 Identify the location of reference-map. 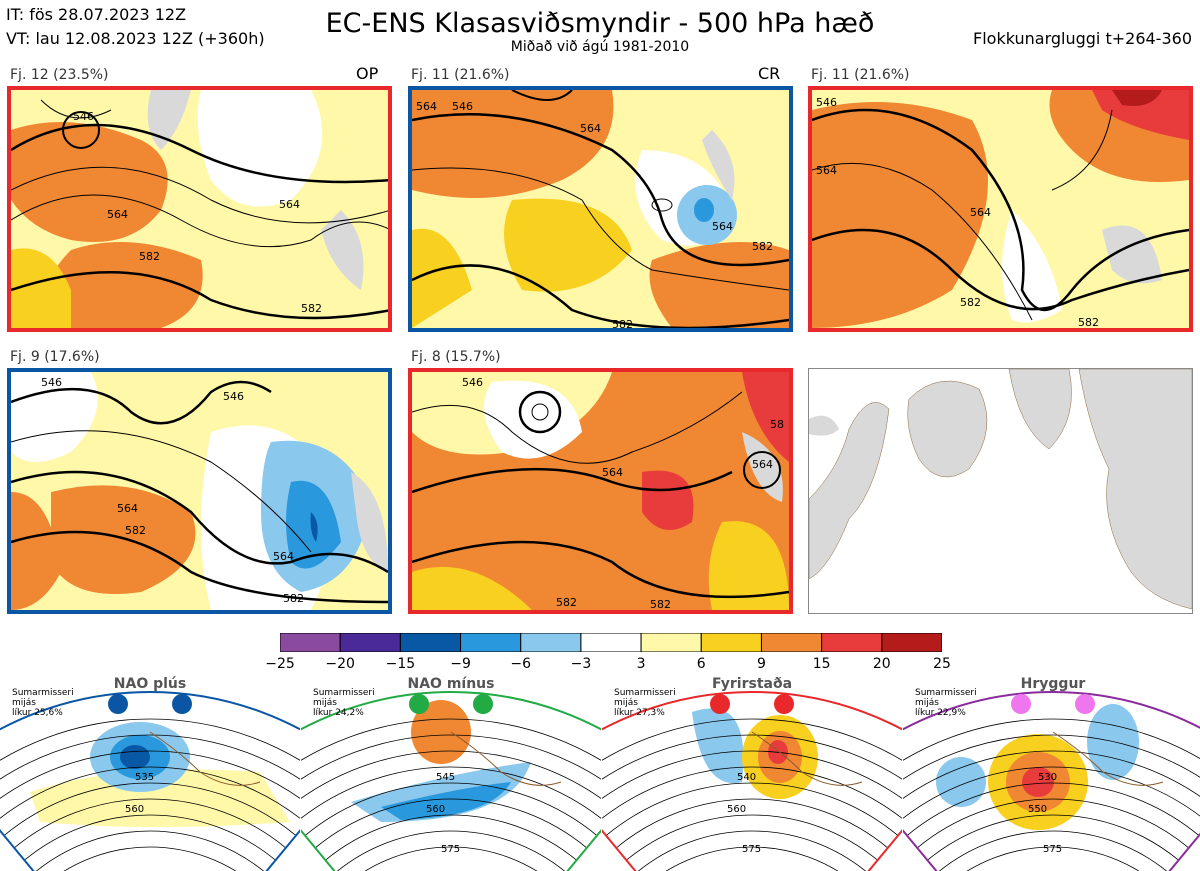
(1000, 491).